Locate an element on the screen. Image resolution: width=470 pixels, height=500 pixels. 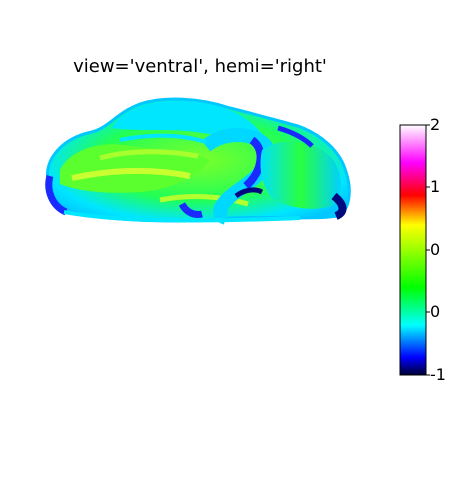
upper-gyrus is located at coordinates (187, 119).